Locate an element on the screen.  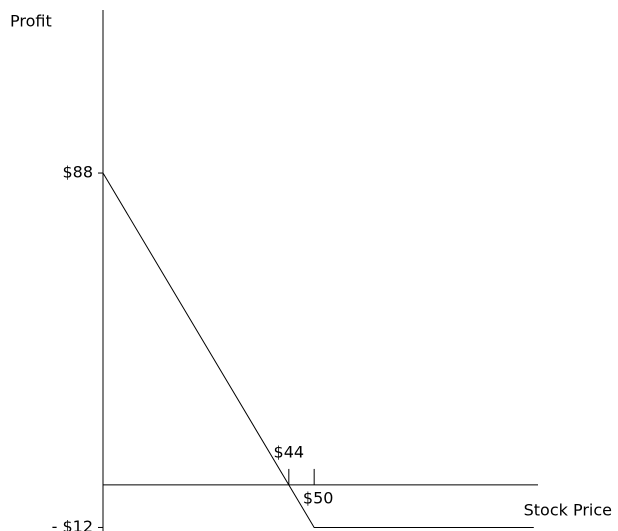
x-axis-label: Stock Price is located at coordinates (568, 510).